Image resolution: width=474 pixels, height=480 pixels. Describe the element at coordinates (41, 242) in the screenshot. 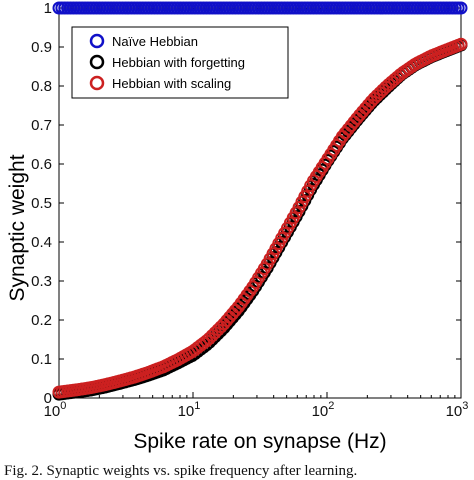

I see `y-tick-label: 0.4` at that location.